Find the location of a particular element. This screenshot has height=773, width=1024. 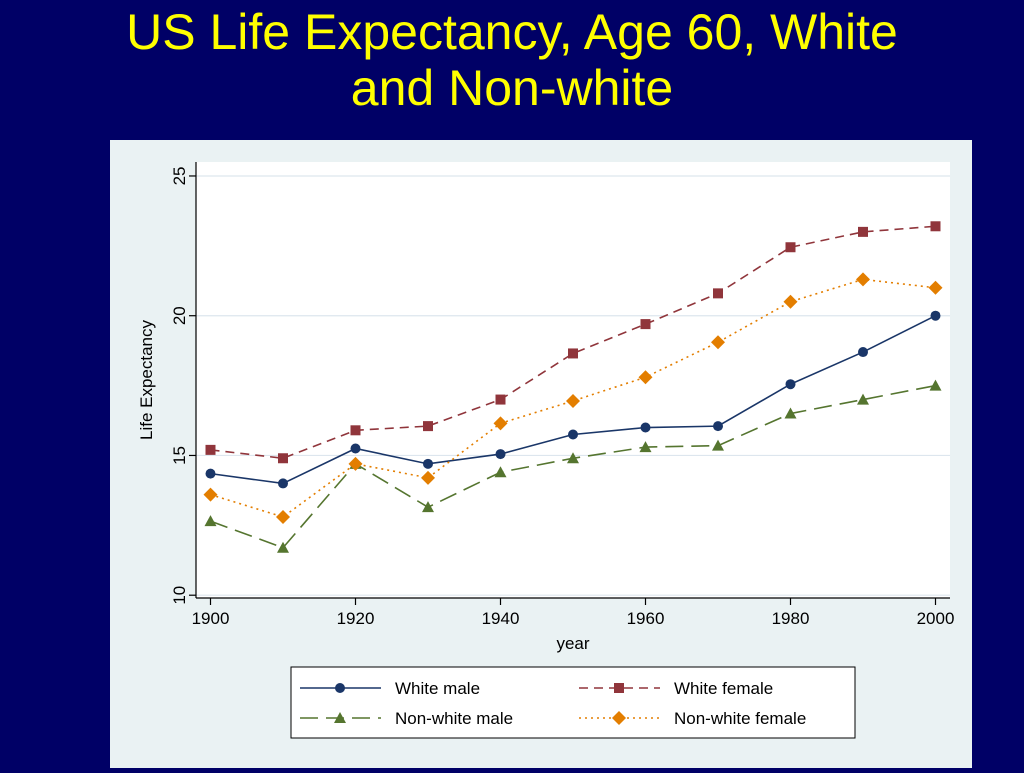

point-white-female-1940 is located at coordinates (500, 399).